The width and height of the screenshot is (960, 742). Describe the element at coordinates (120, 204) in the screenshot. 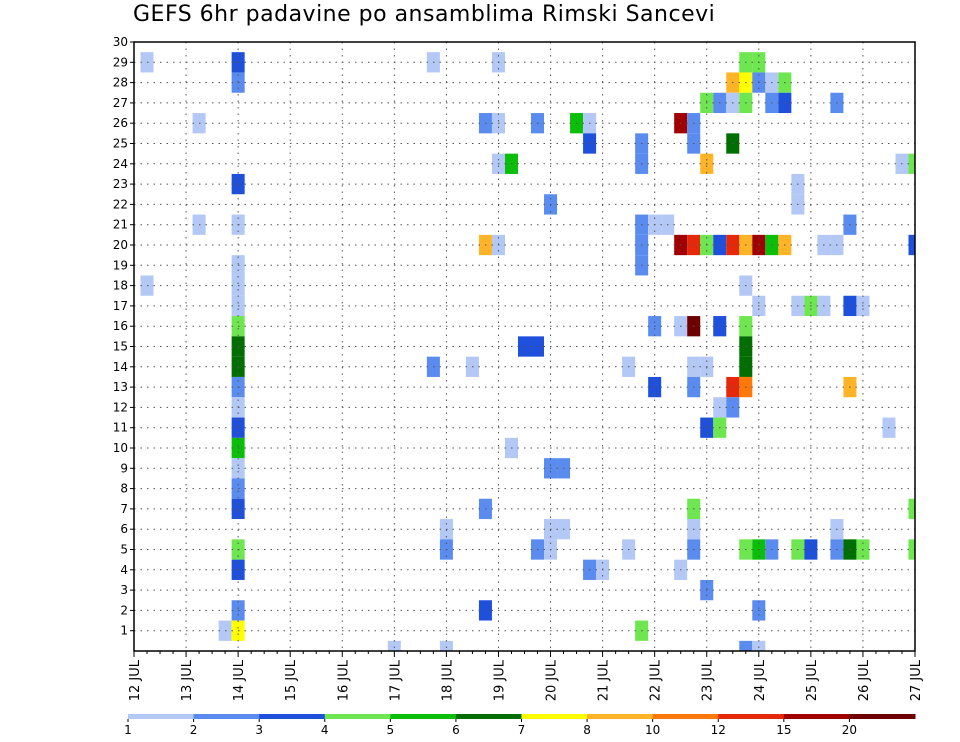

I see `y-tick-label: 22` at that location.